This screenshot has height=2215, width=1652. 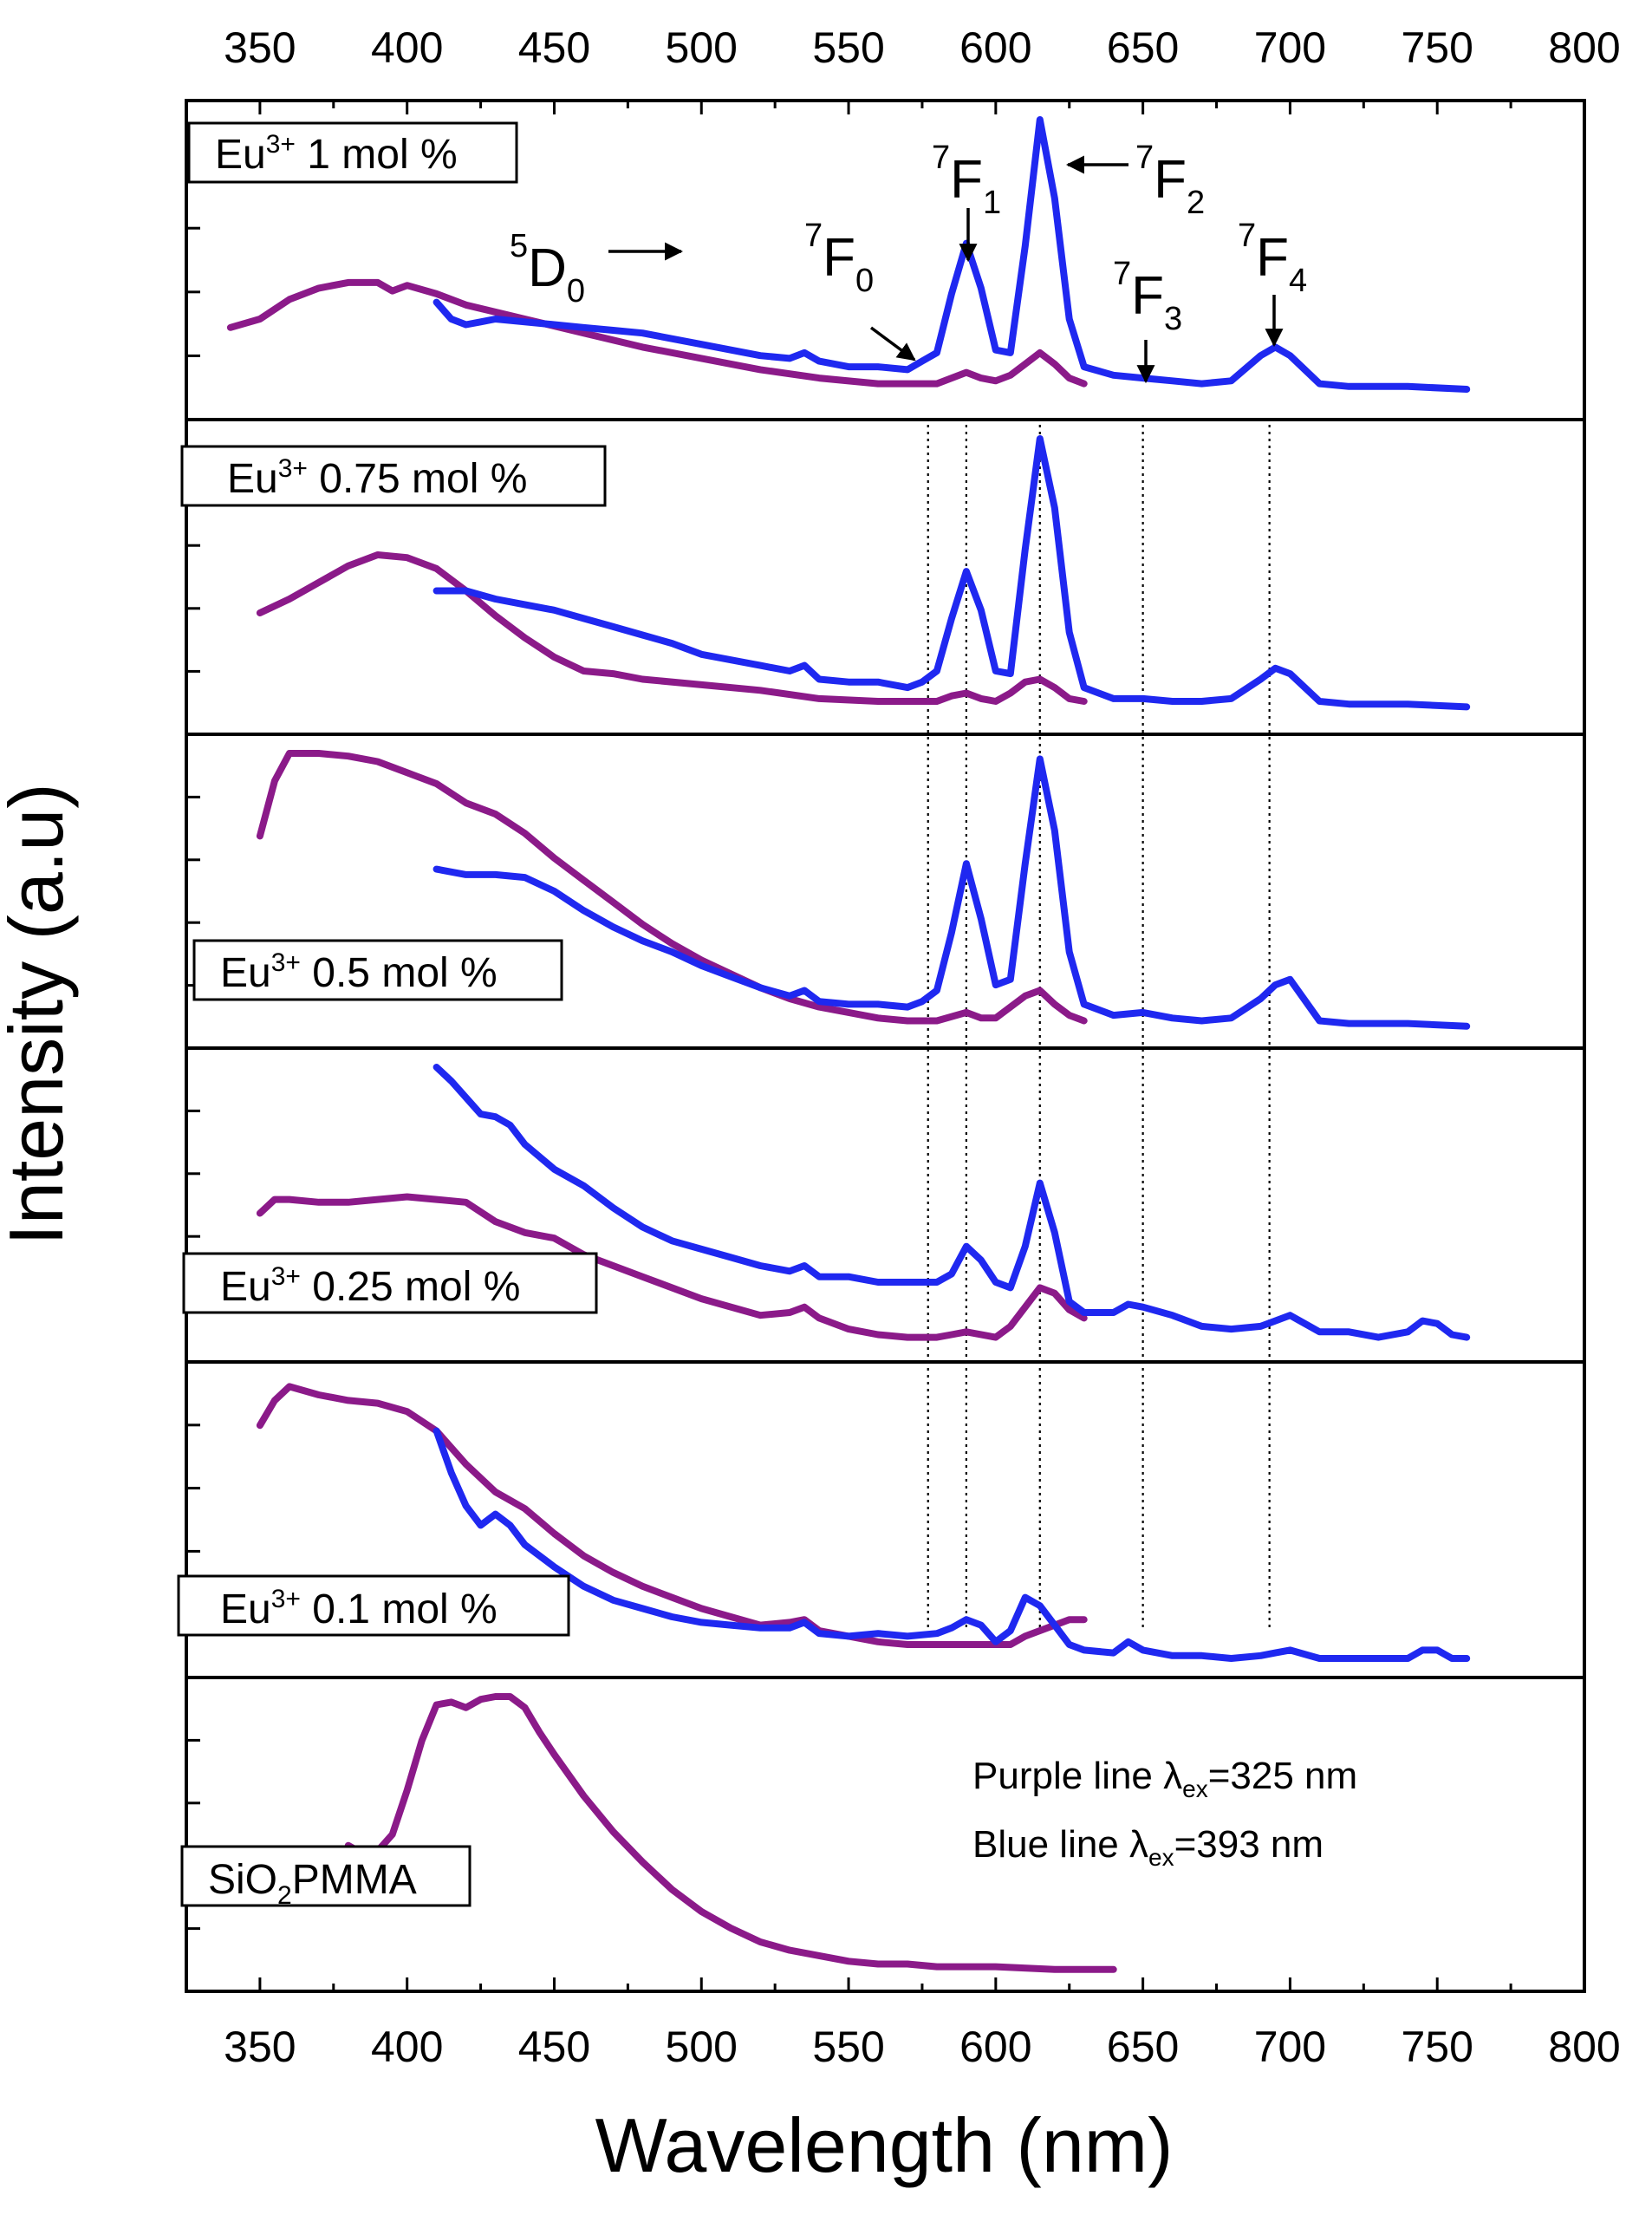 What do you see at coordinates (1282, 1776) in the screenshot?
I see `text-span: =325 nm` at bounding box center [1282, 1776].